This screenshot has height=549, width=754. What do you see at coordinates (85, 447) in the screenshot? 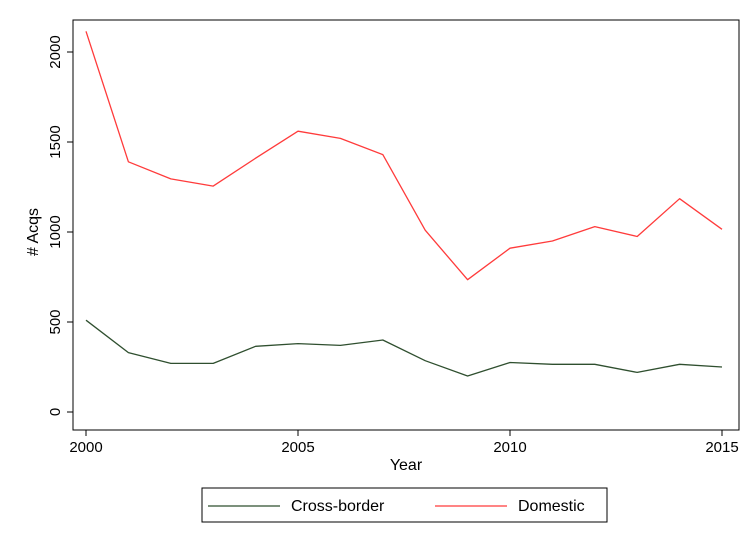
I see `x-tick-label: 2000` at bounding box center [85, 447].